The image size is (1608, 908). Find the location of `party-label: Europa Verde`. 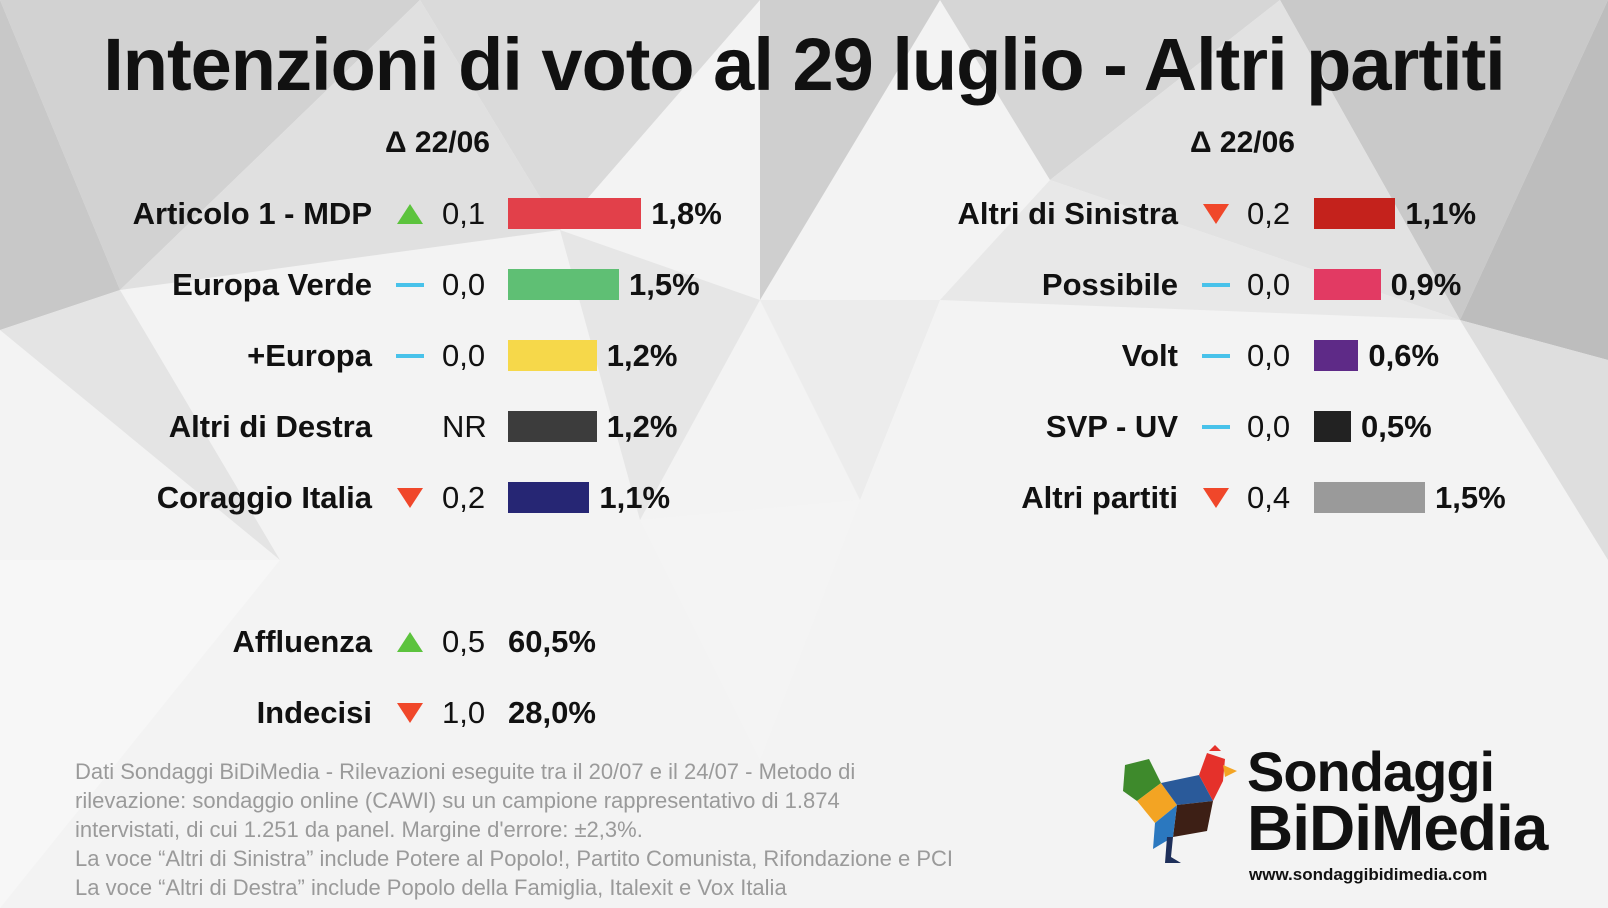

party-label: Europa Verde is located at coordinates (272, 284).